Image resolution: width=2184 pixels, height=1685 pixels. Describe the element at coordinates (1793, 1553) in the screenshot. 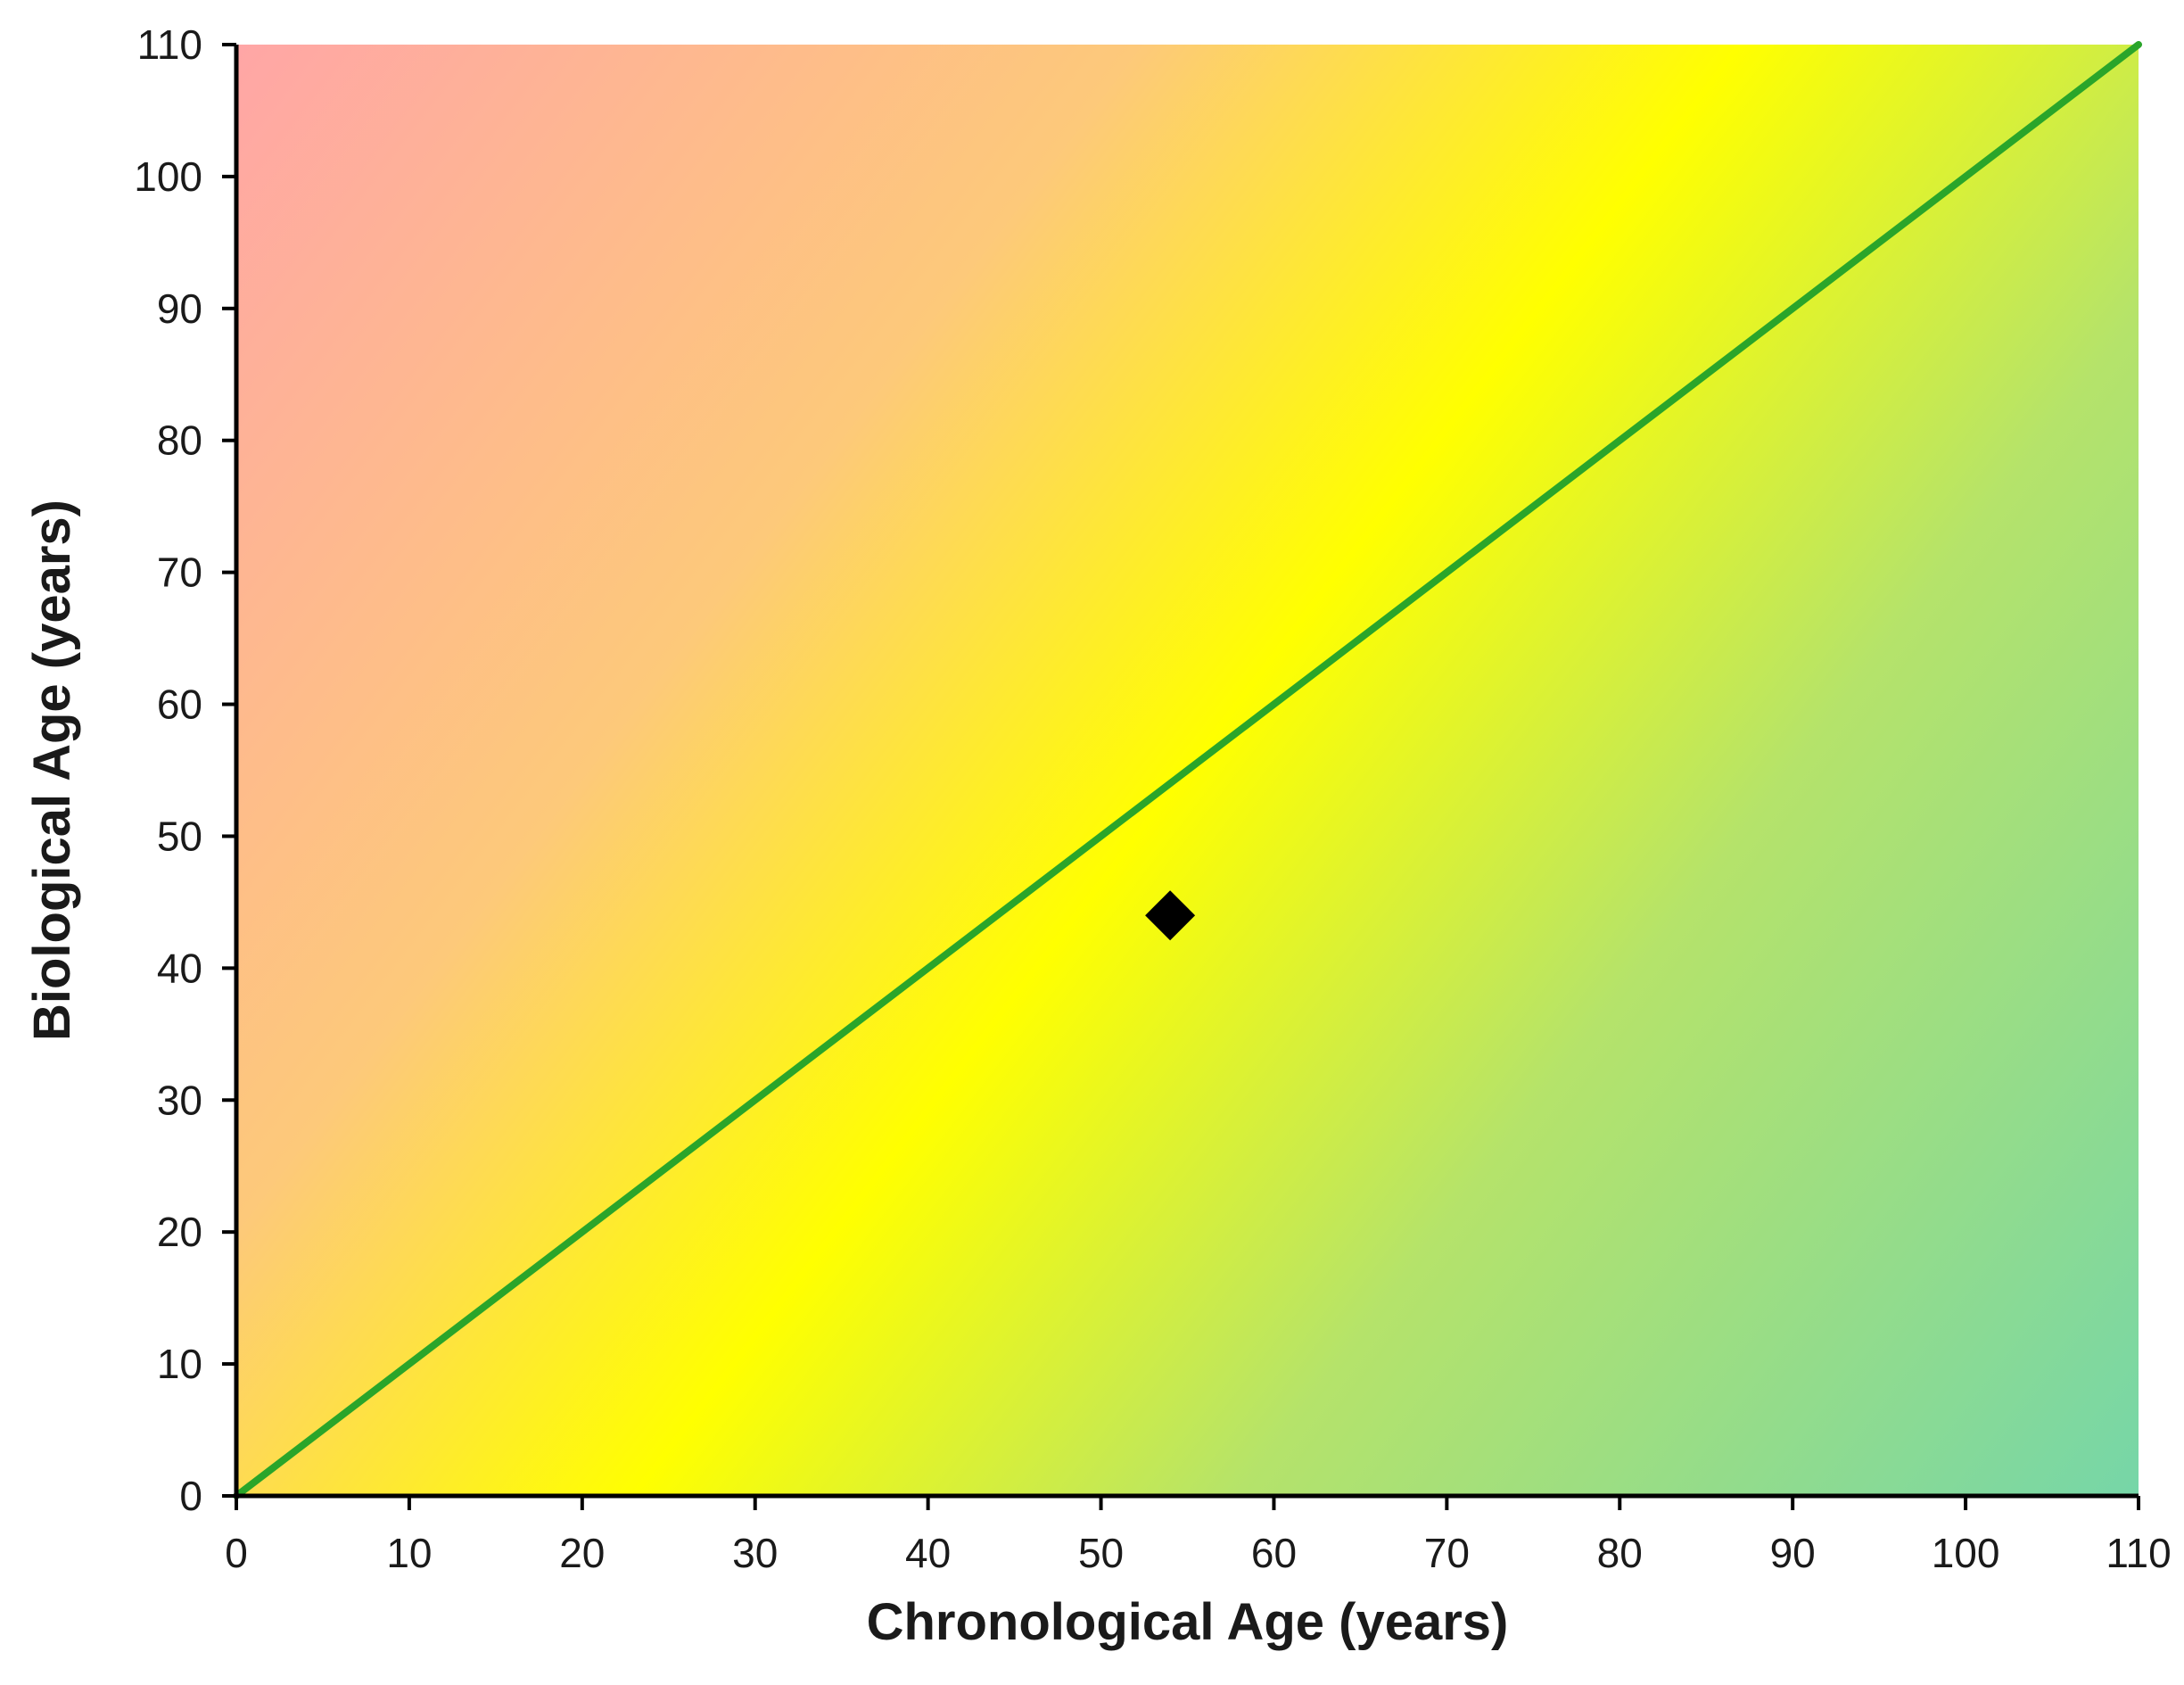

I see `x-tick-label: 90` at that location.